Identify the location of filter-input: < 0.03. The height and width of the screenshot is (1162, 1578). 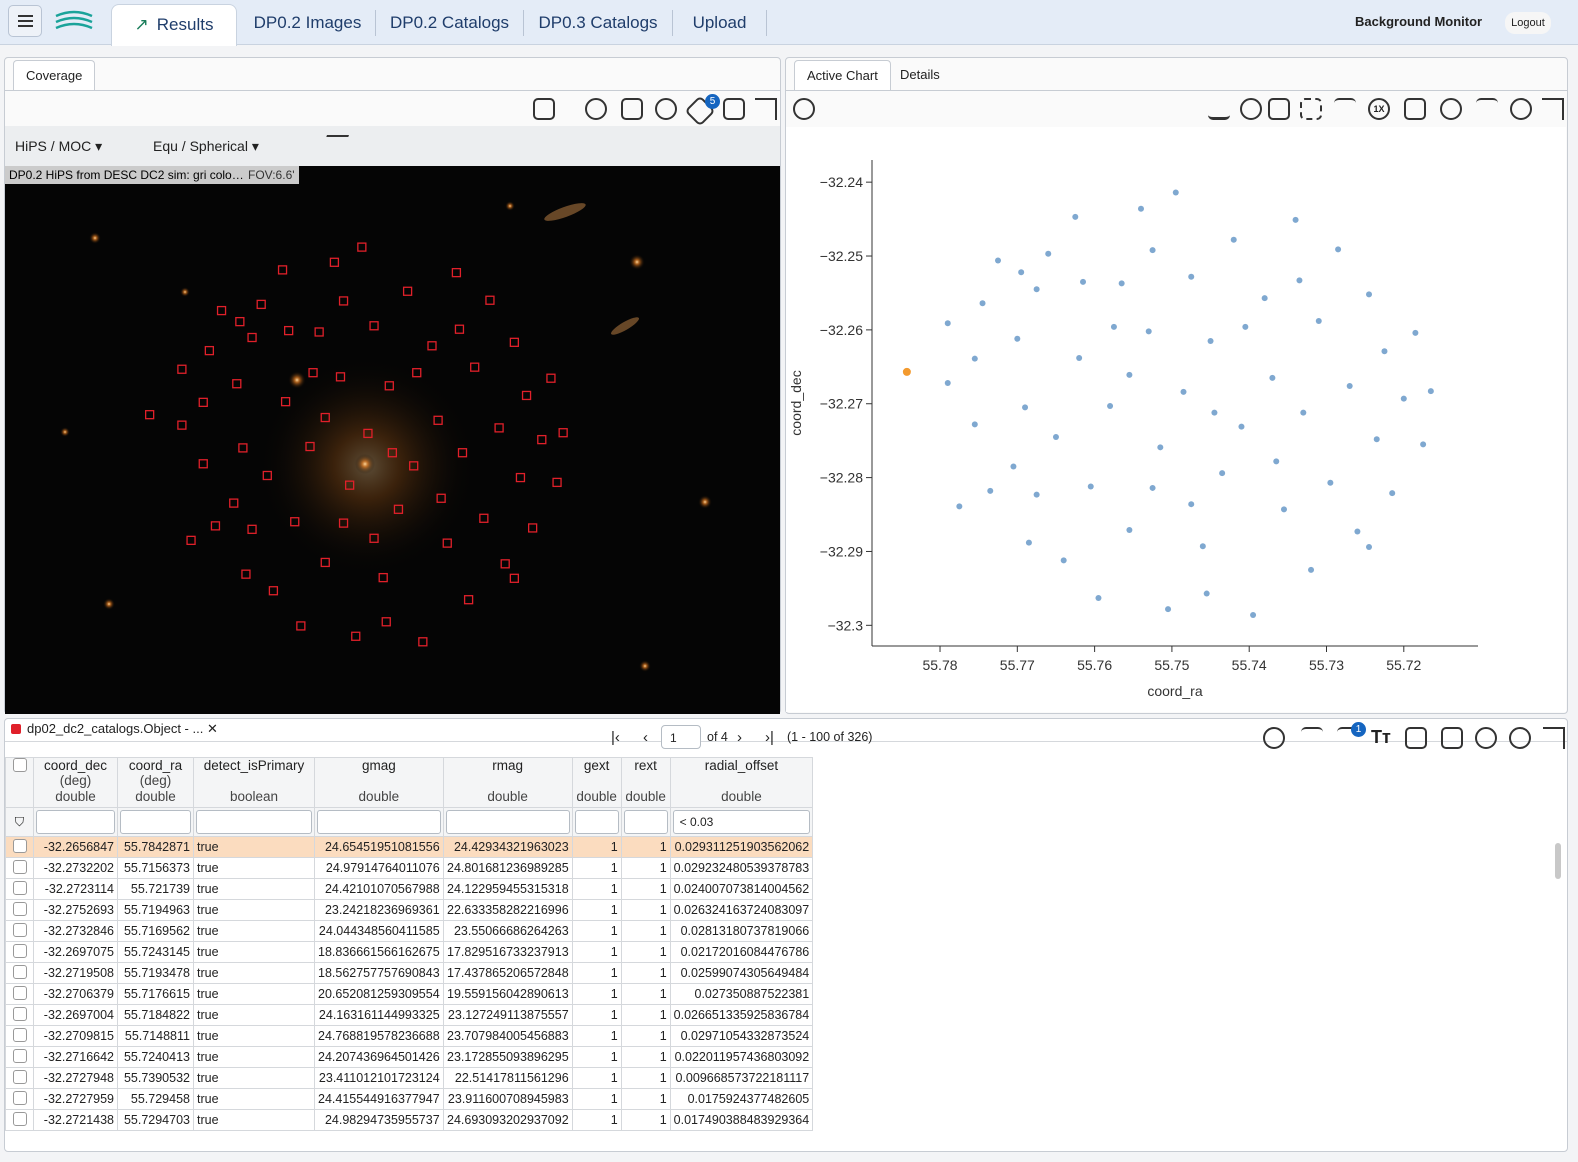
(741, 822).